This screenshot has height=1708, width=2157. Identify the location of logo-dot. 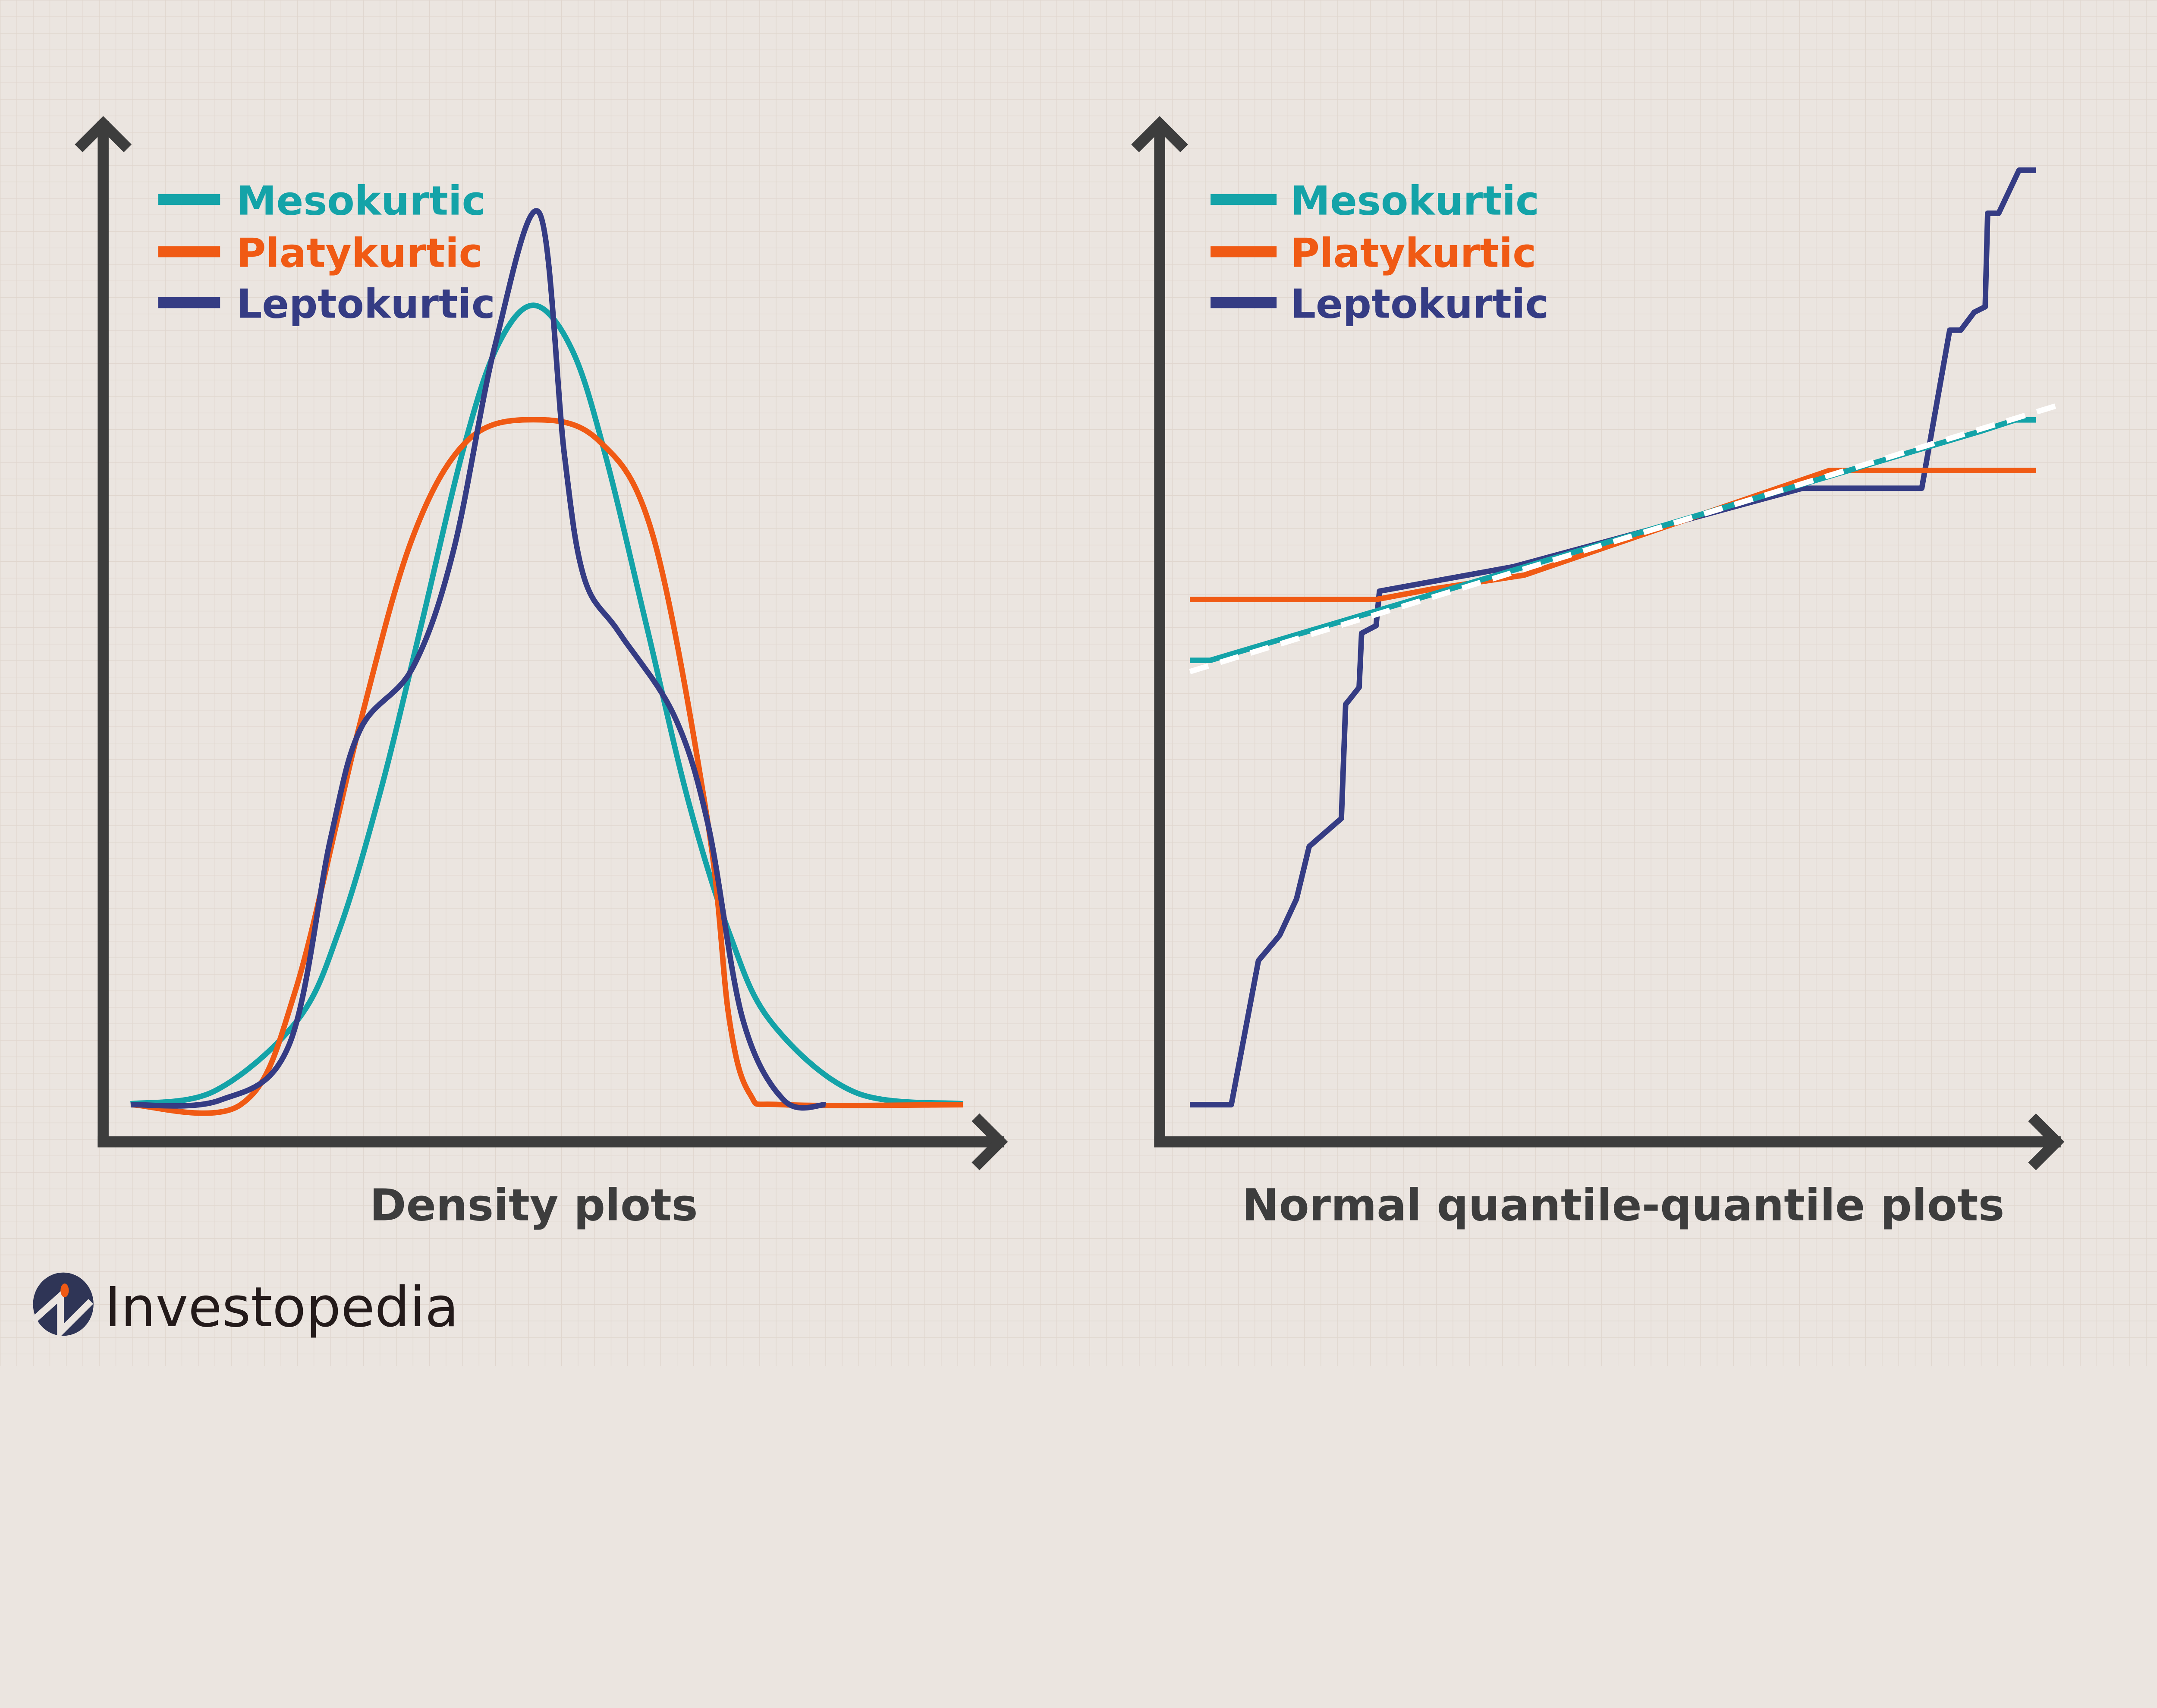
(64, 1290).